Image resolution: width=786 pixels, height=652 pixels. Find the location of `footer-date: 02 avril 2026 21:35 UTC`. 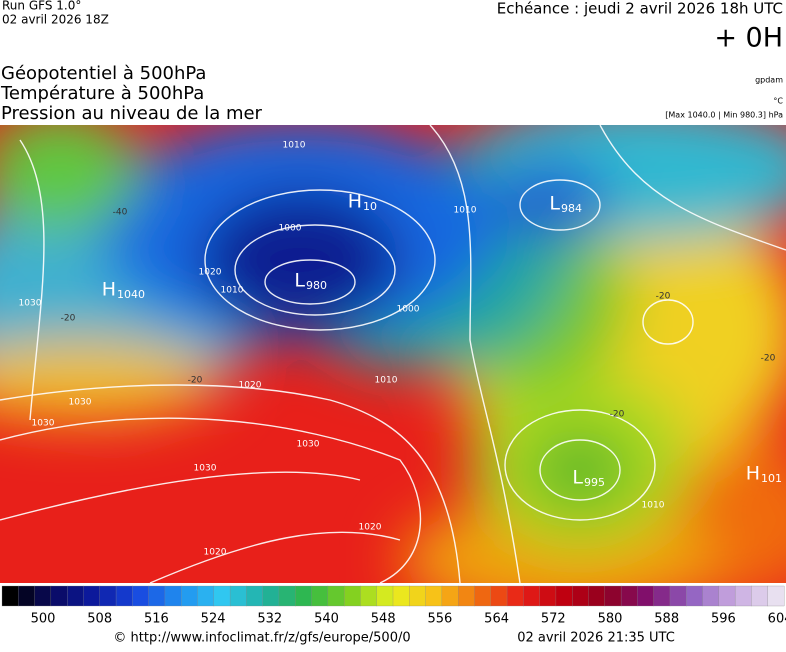

footer-date: 02 avril 2026 21:35 UTC is located at coordinates (596, 638).